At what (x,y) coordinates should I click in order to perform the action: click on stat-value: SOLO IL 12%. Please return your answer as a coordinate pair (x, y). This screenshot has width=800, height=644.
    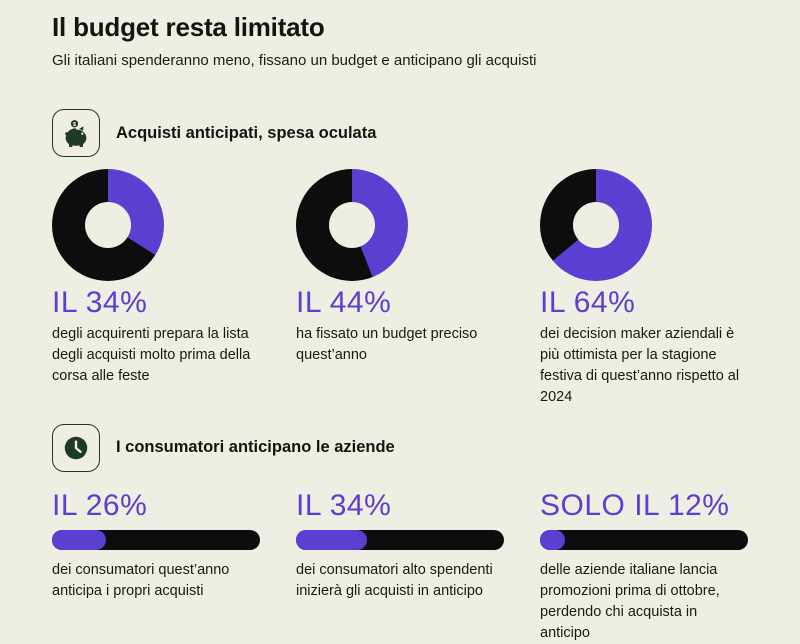
    Looking at the image, I should click on (635, 505).